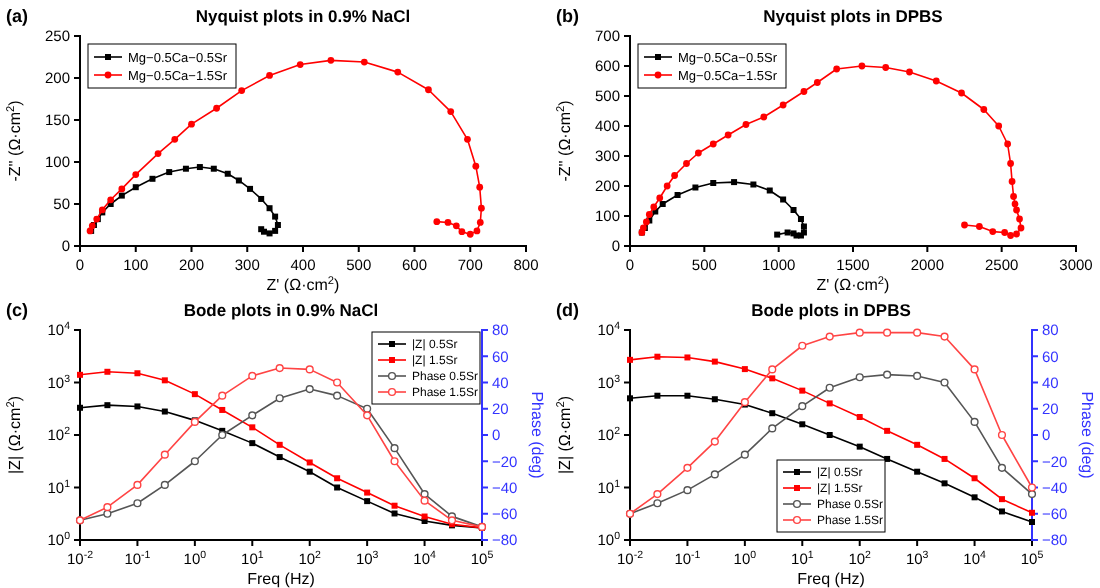 The width and height of the screenshot is (1100, 588). I want to click on text: (c), so click(17, 310).